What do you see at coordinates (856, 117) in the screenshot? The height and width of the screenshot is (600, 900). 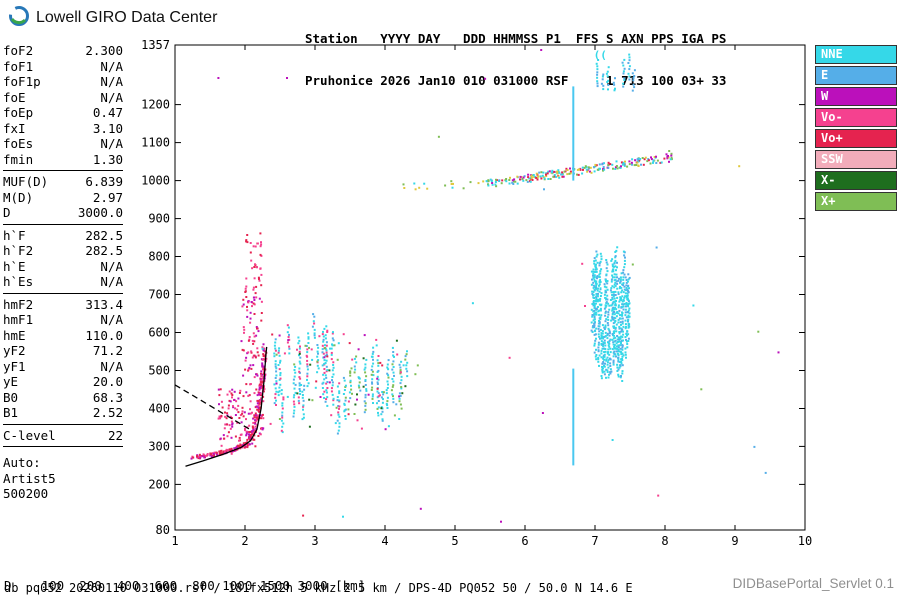 I see `legend-item-vo: Vo-` at bounding box center [856, 117].